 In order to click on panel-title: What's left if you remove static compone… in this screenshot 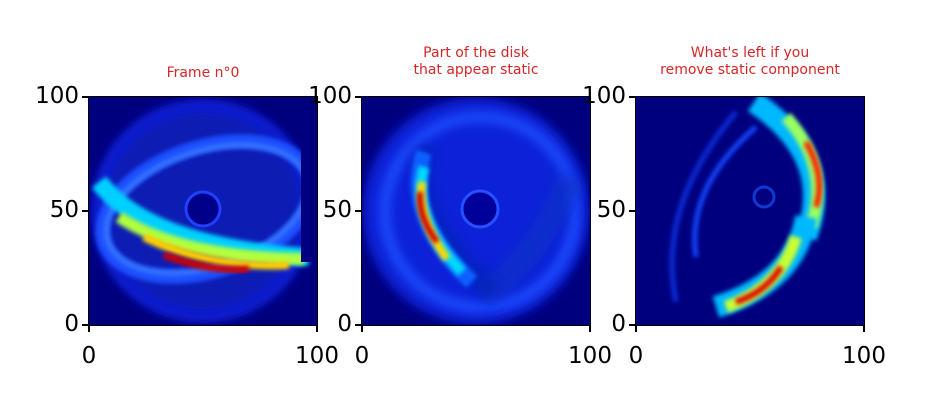, I will do `click(750, 61)`.